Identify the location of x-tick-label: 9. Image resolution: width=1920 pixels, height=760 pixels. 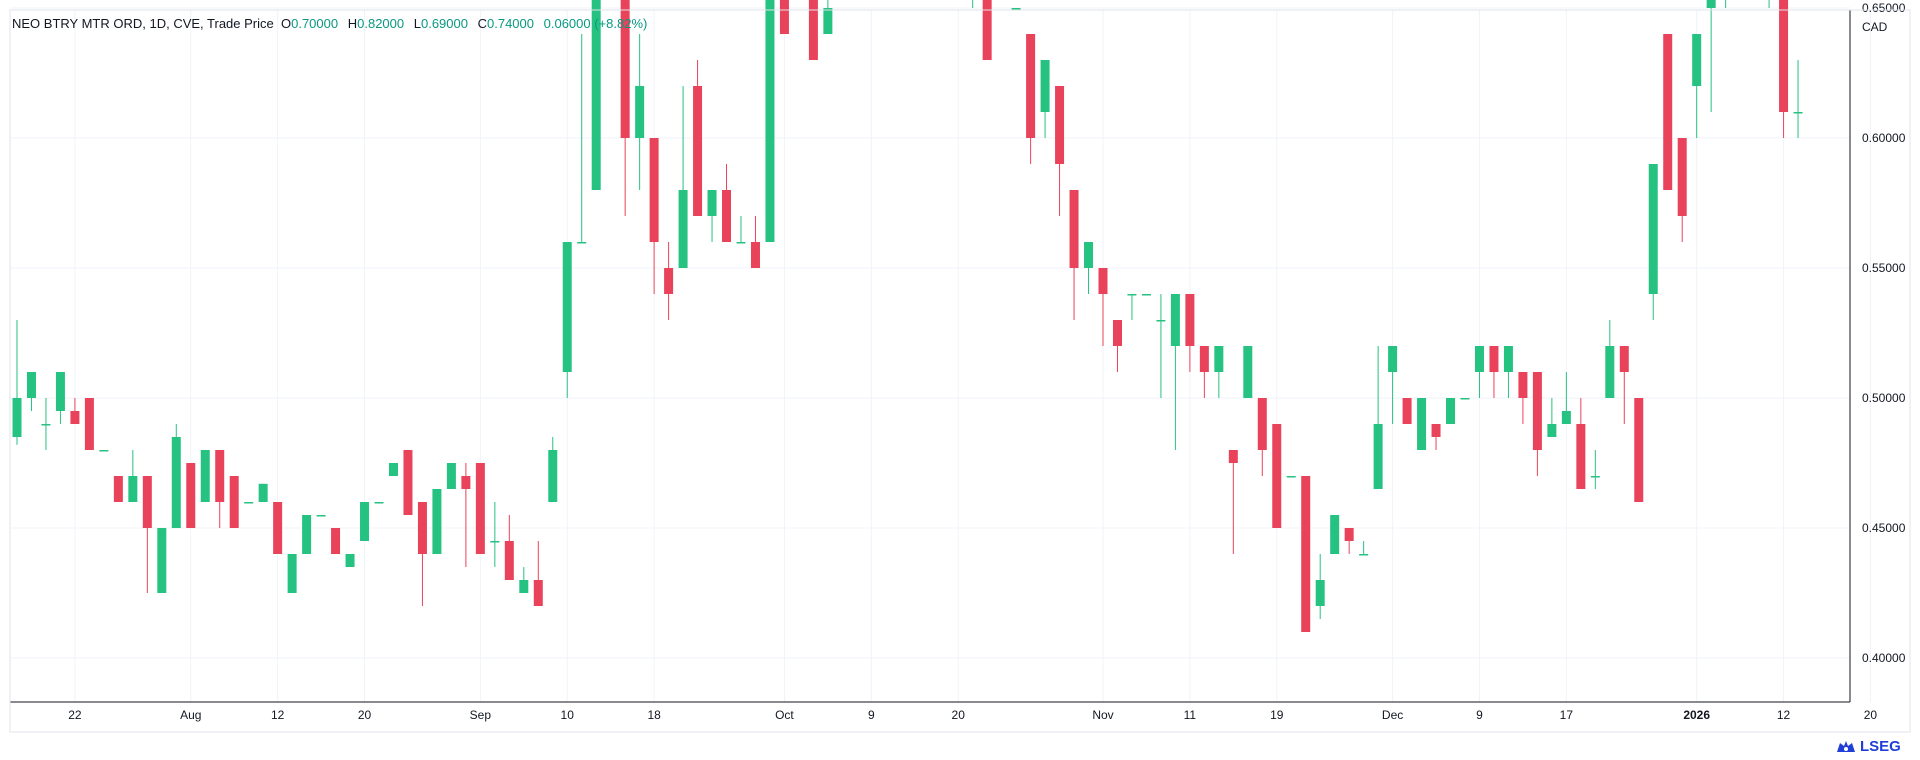
(1479, 715).